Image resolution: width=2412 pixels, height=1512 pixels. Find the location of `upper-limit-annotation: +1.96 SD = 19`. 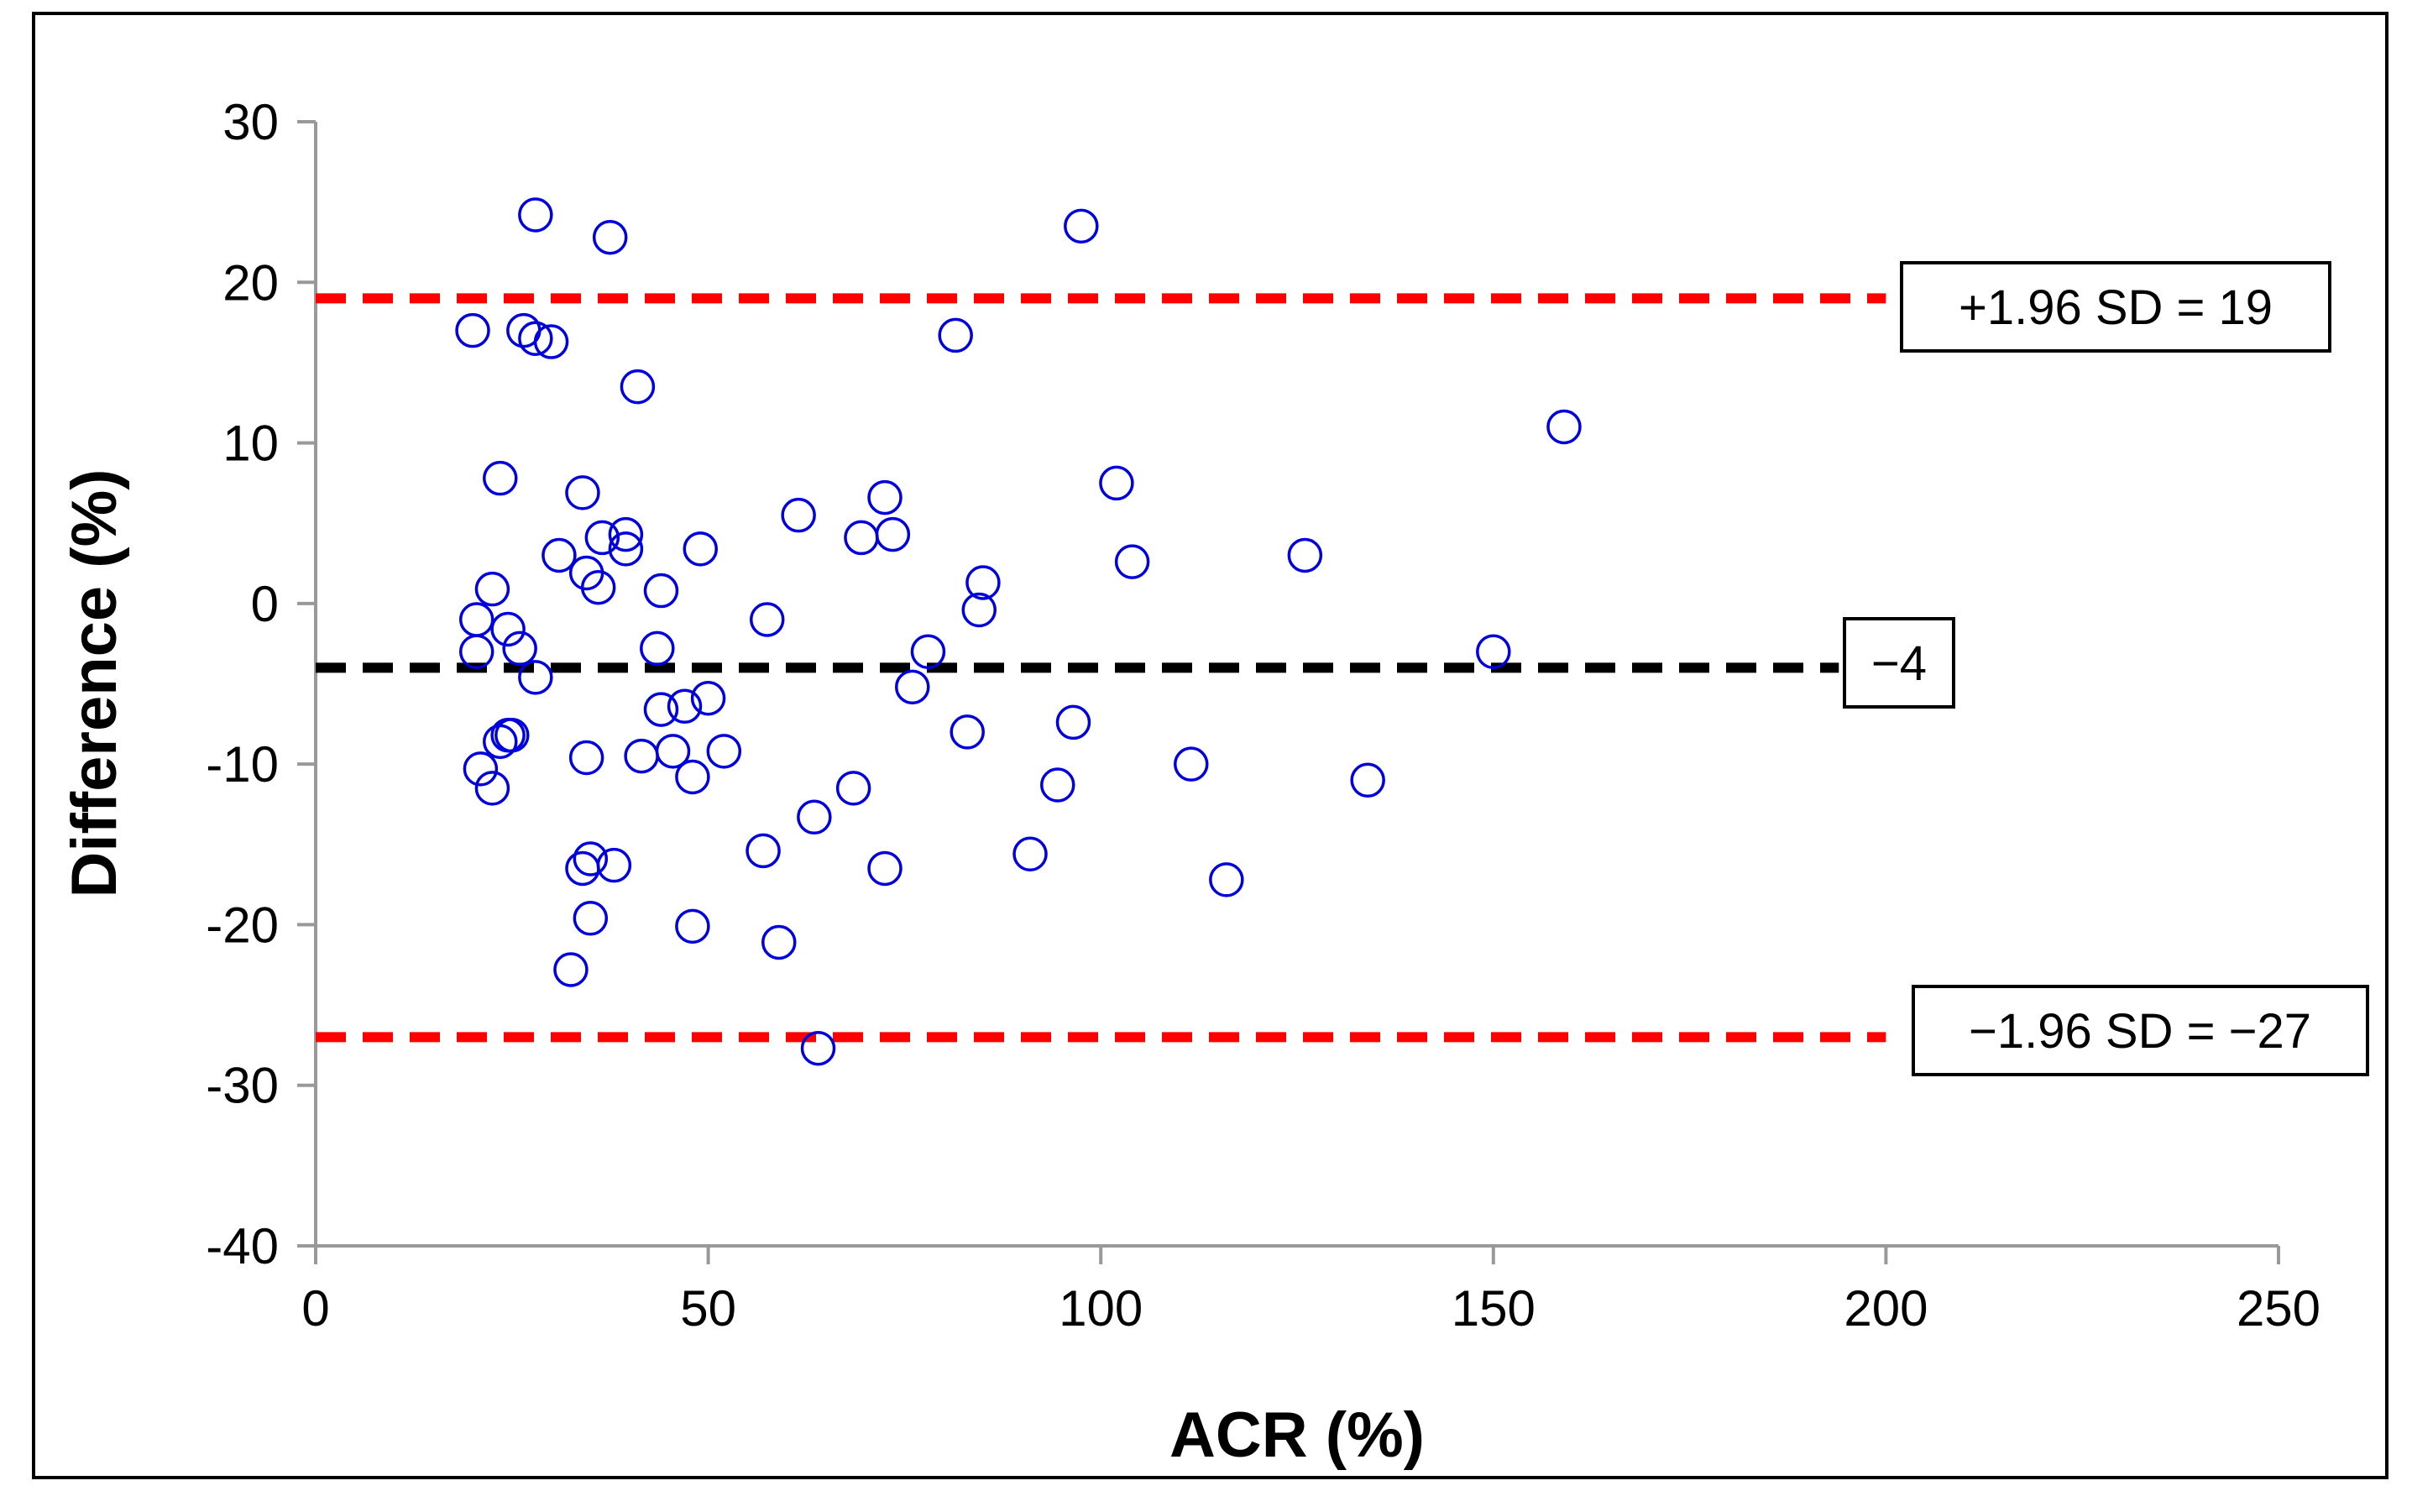

upper-limit-annotation: +1.96 SD = 19 is located at coordinates (2115, 307).